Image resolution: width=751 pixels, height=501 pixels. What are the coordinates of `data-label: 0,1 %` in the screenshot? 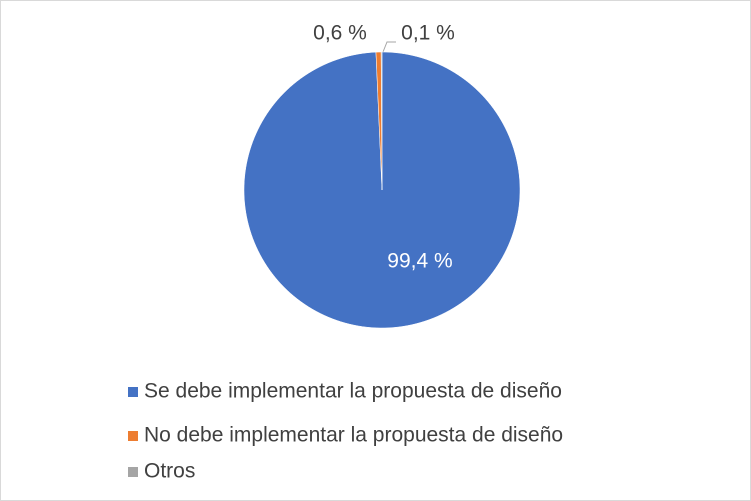 It's located at (428, 33).